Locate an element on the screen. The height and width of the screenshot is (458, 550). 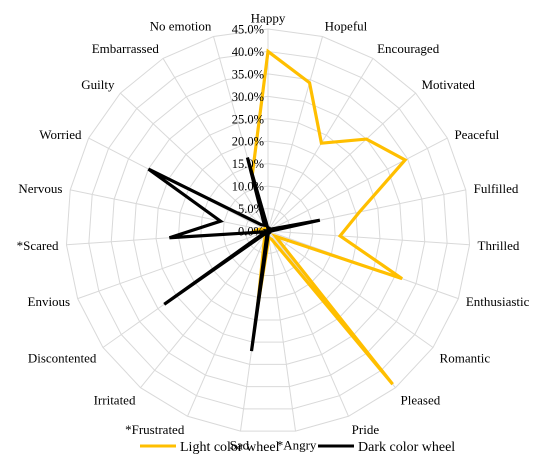
category-label: Discontented is located at coordinates (62, 358).